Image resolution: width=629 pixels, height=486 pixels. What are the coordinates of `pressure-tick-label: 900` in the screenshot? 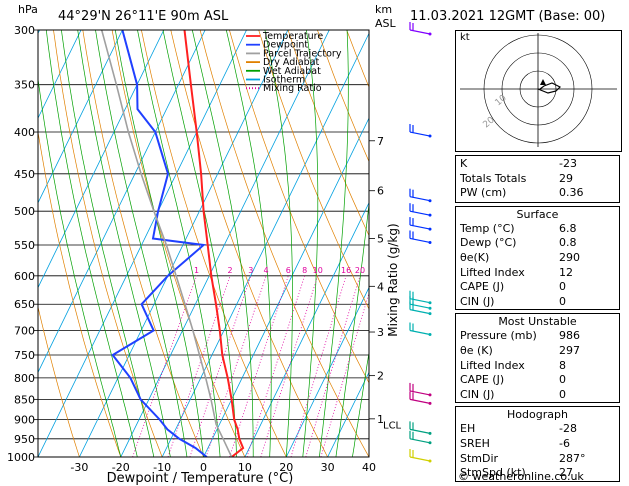 It's located at (24, 420).